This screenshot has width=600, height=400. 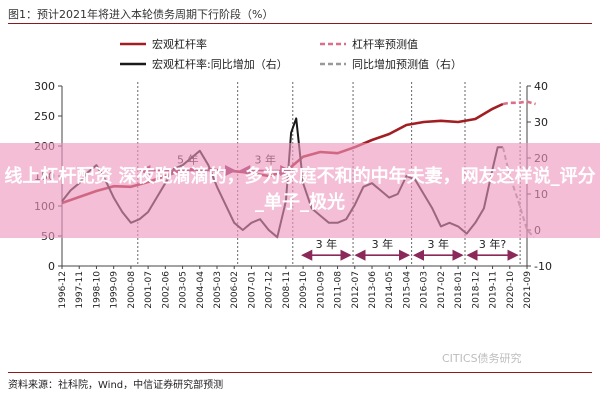 I want to click on x-tick-label: 1999-09, so click(x=115, y=290).